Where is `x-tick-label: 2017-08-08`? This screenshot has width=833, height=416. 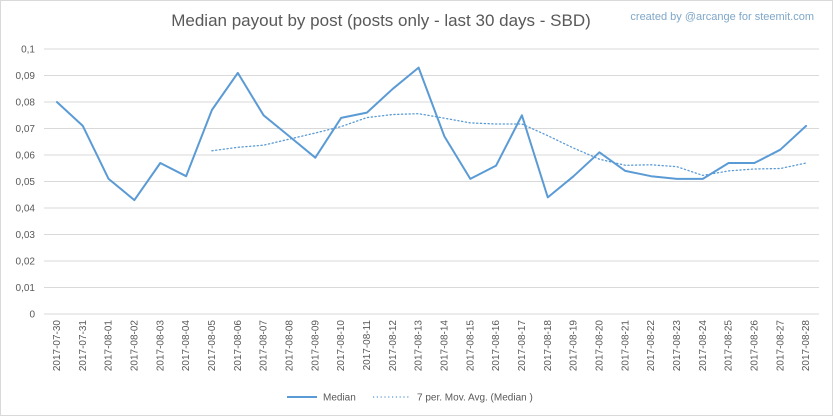 x-tick-label: 2017-08-08 is located at coordinates (289, 346).